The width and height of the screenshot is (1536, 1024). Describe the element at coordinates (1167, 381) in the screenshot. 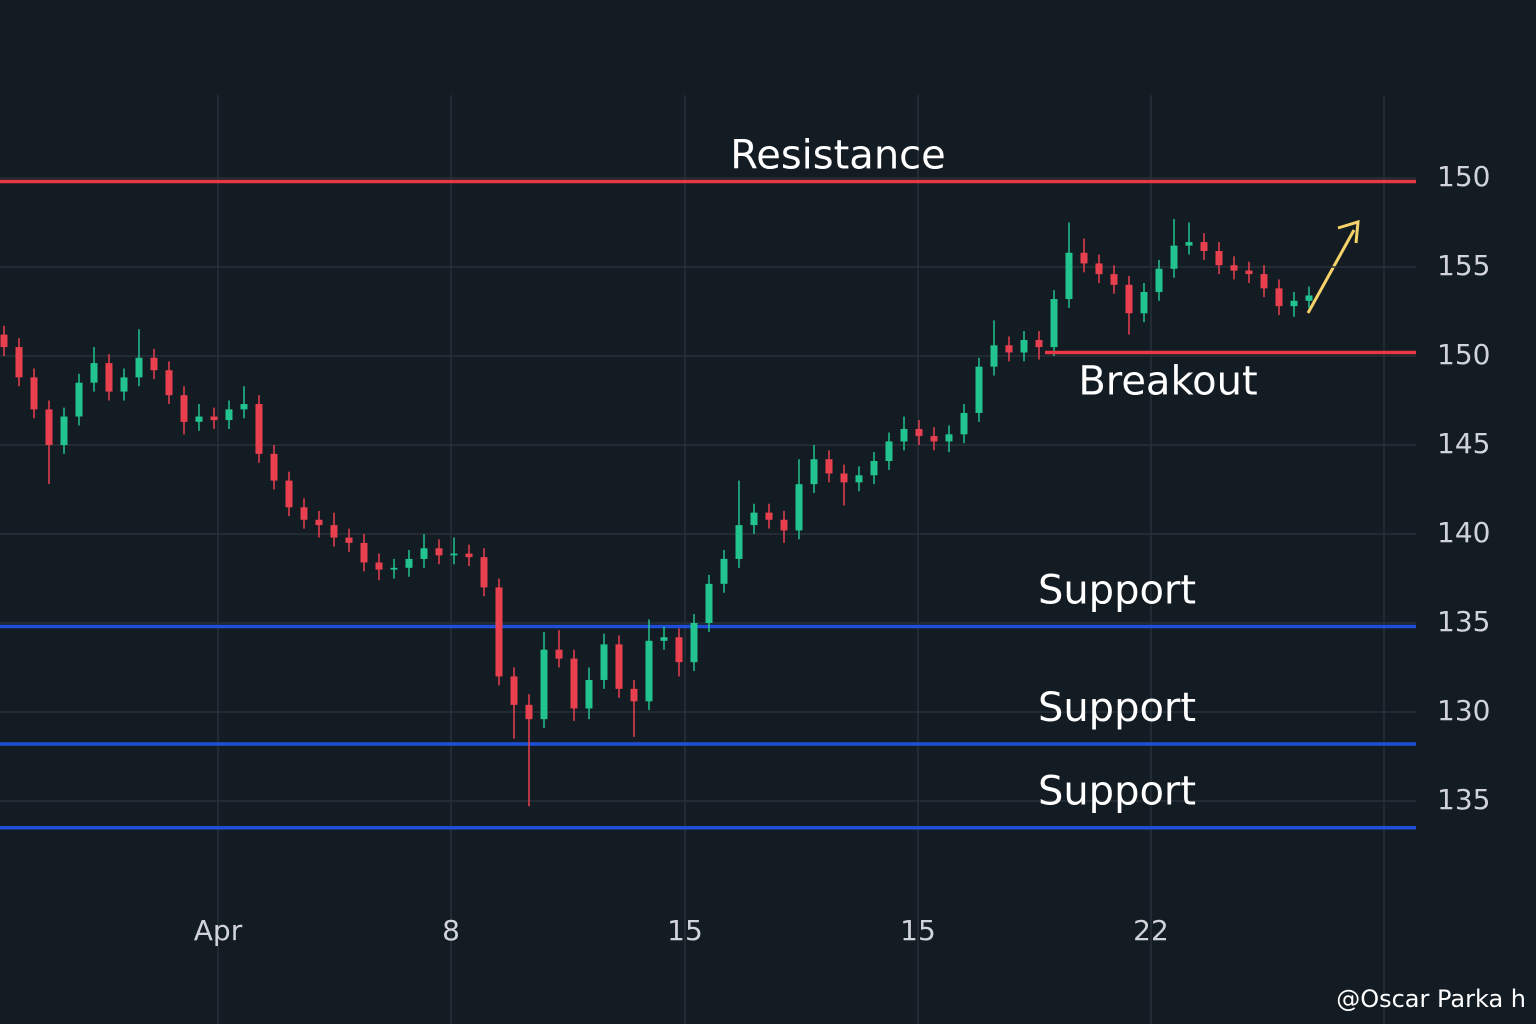

I see `breakout-label: Breakout` at that location.